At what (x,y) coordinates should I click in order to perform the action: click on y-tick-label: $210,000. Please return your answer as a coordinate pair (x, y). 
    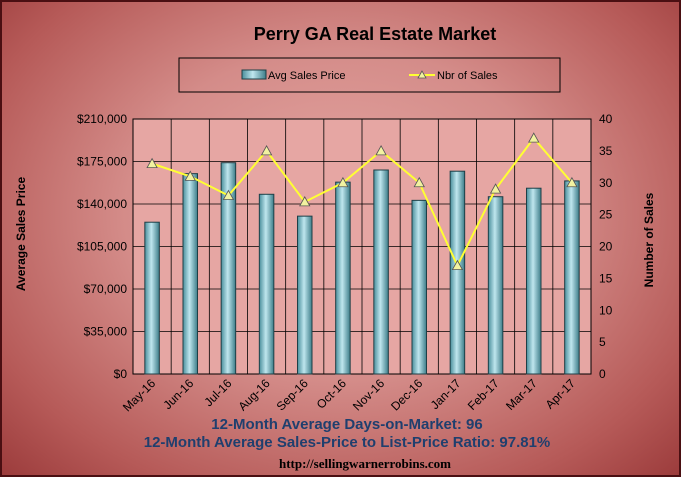
    Looking at the image, I should click on (102, 119).